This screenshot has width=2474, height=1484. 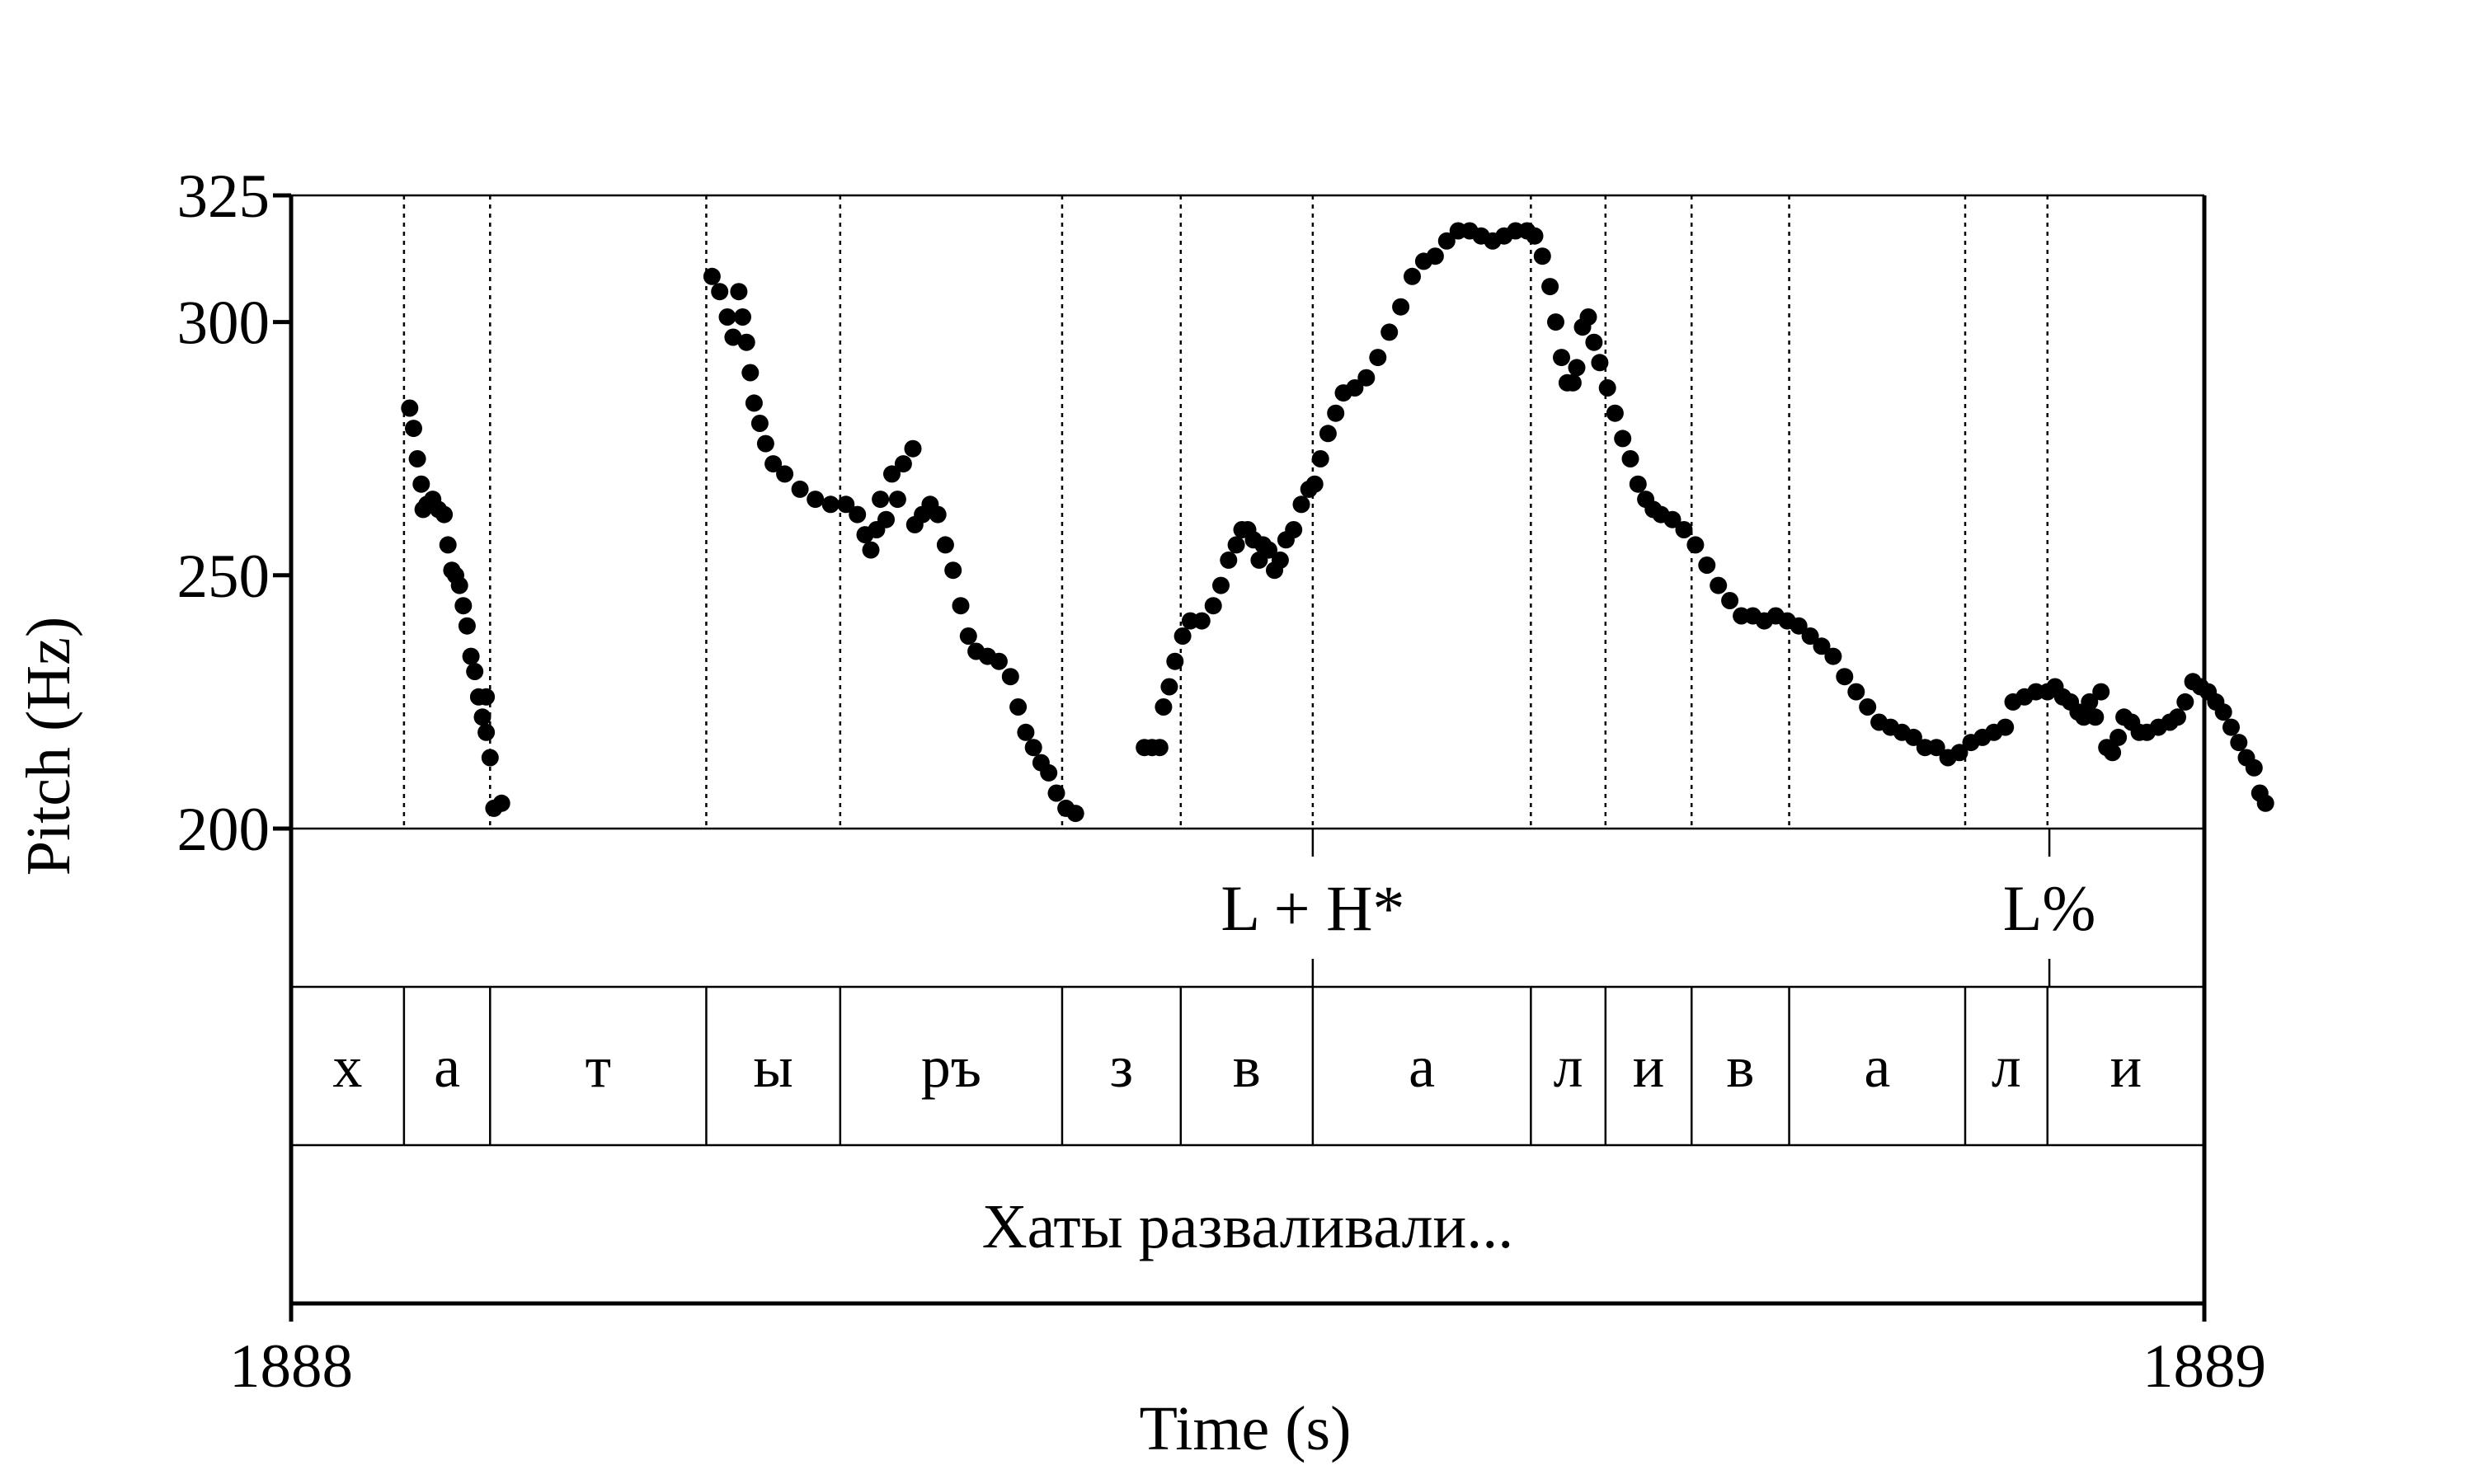 What do you see at coordinates (291, 1366) in the screenshot?
I see `x-tick-label: 1888` at bounding box center [291, 1366].